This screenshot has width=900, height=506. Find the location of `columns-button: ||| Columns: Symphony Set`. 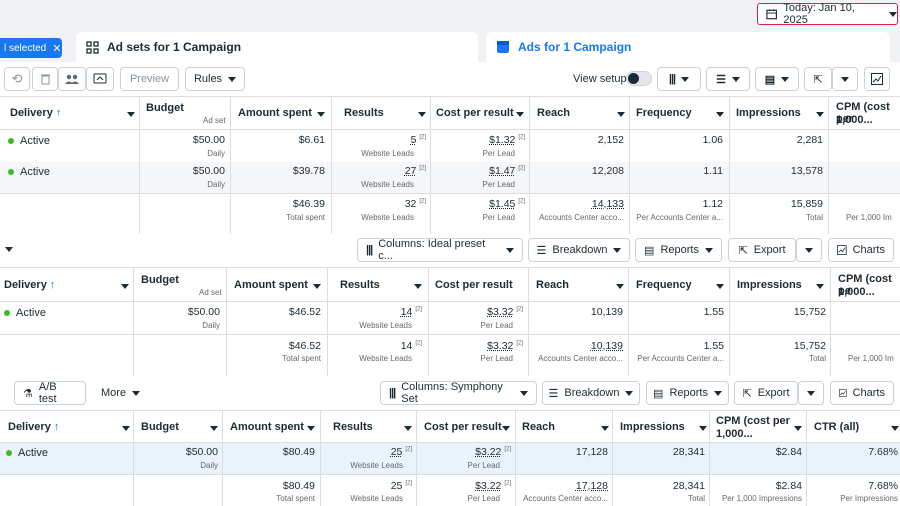

columns-button: ||| Columns: Symphony Set is located at coordinates (458, 393).